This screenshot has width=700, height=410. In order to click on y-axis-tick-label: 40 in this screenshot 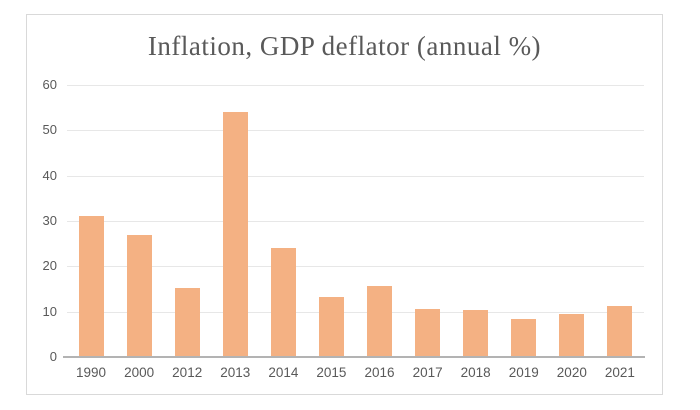, I will do `click(49, 175)`.